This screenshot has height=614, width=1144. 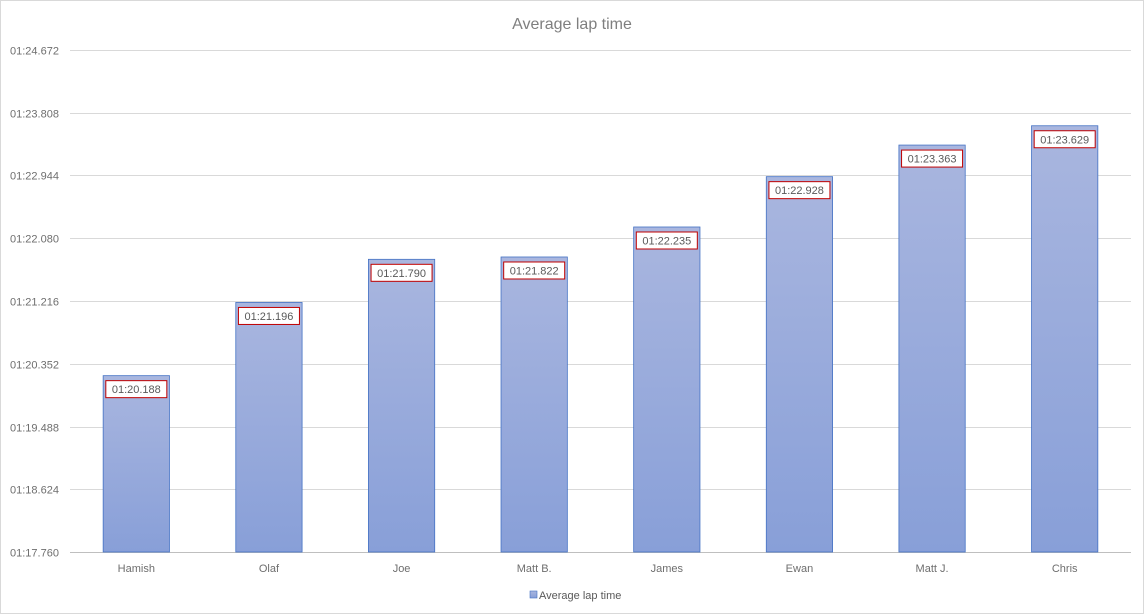 I want to click on y-tick-label: 01:21.216, so click(x=34, y=303).